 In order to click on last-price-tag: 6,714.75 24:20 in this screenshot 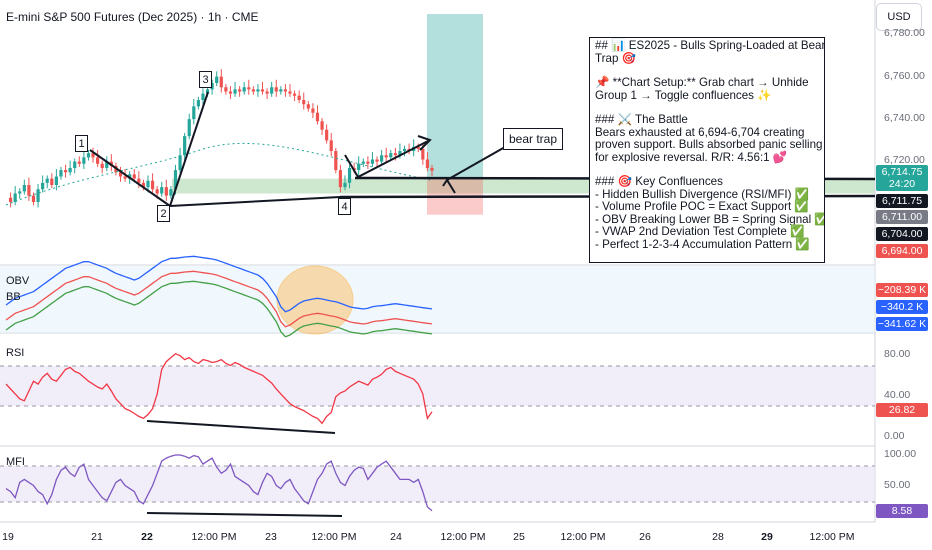, I will do `click(902, 178)`.